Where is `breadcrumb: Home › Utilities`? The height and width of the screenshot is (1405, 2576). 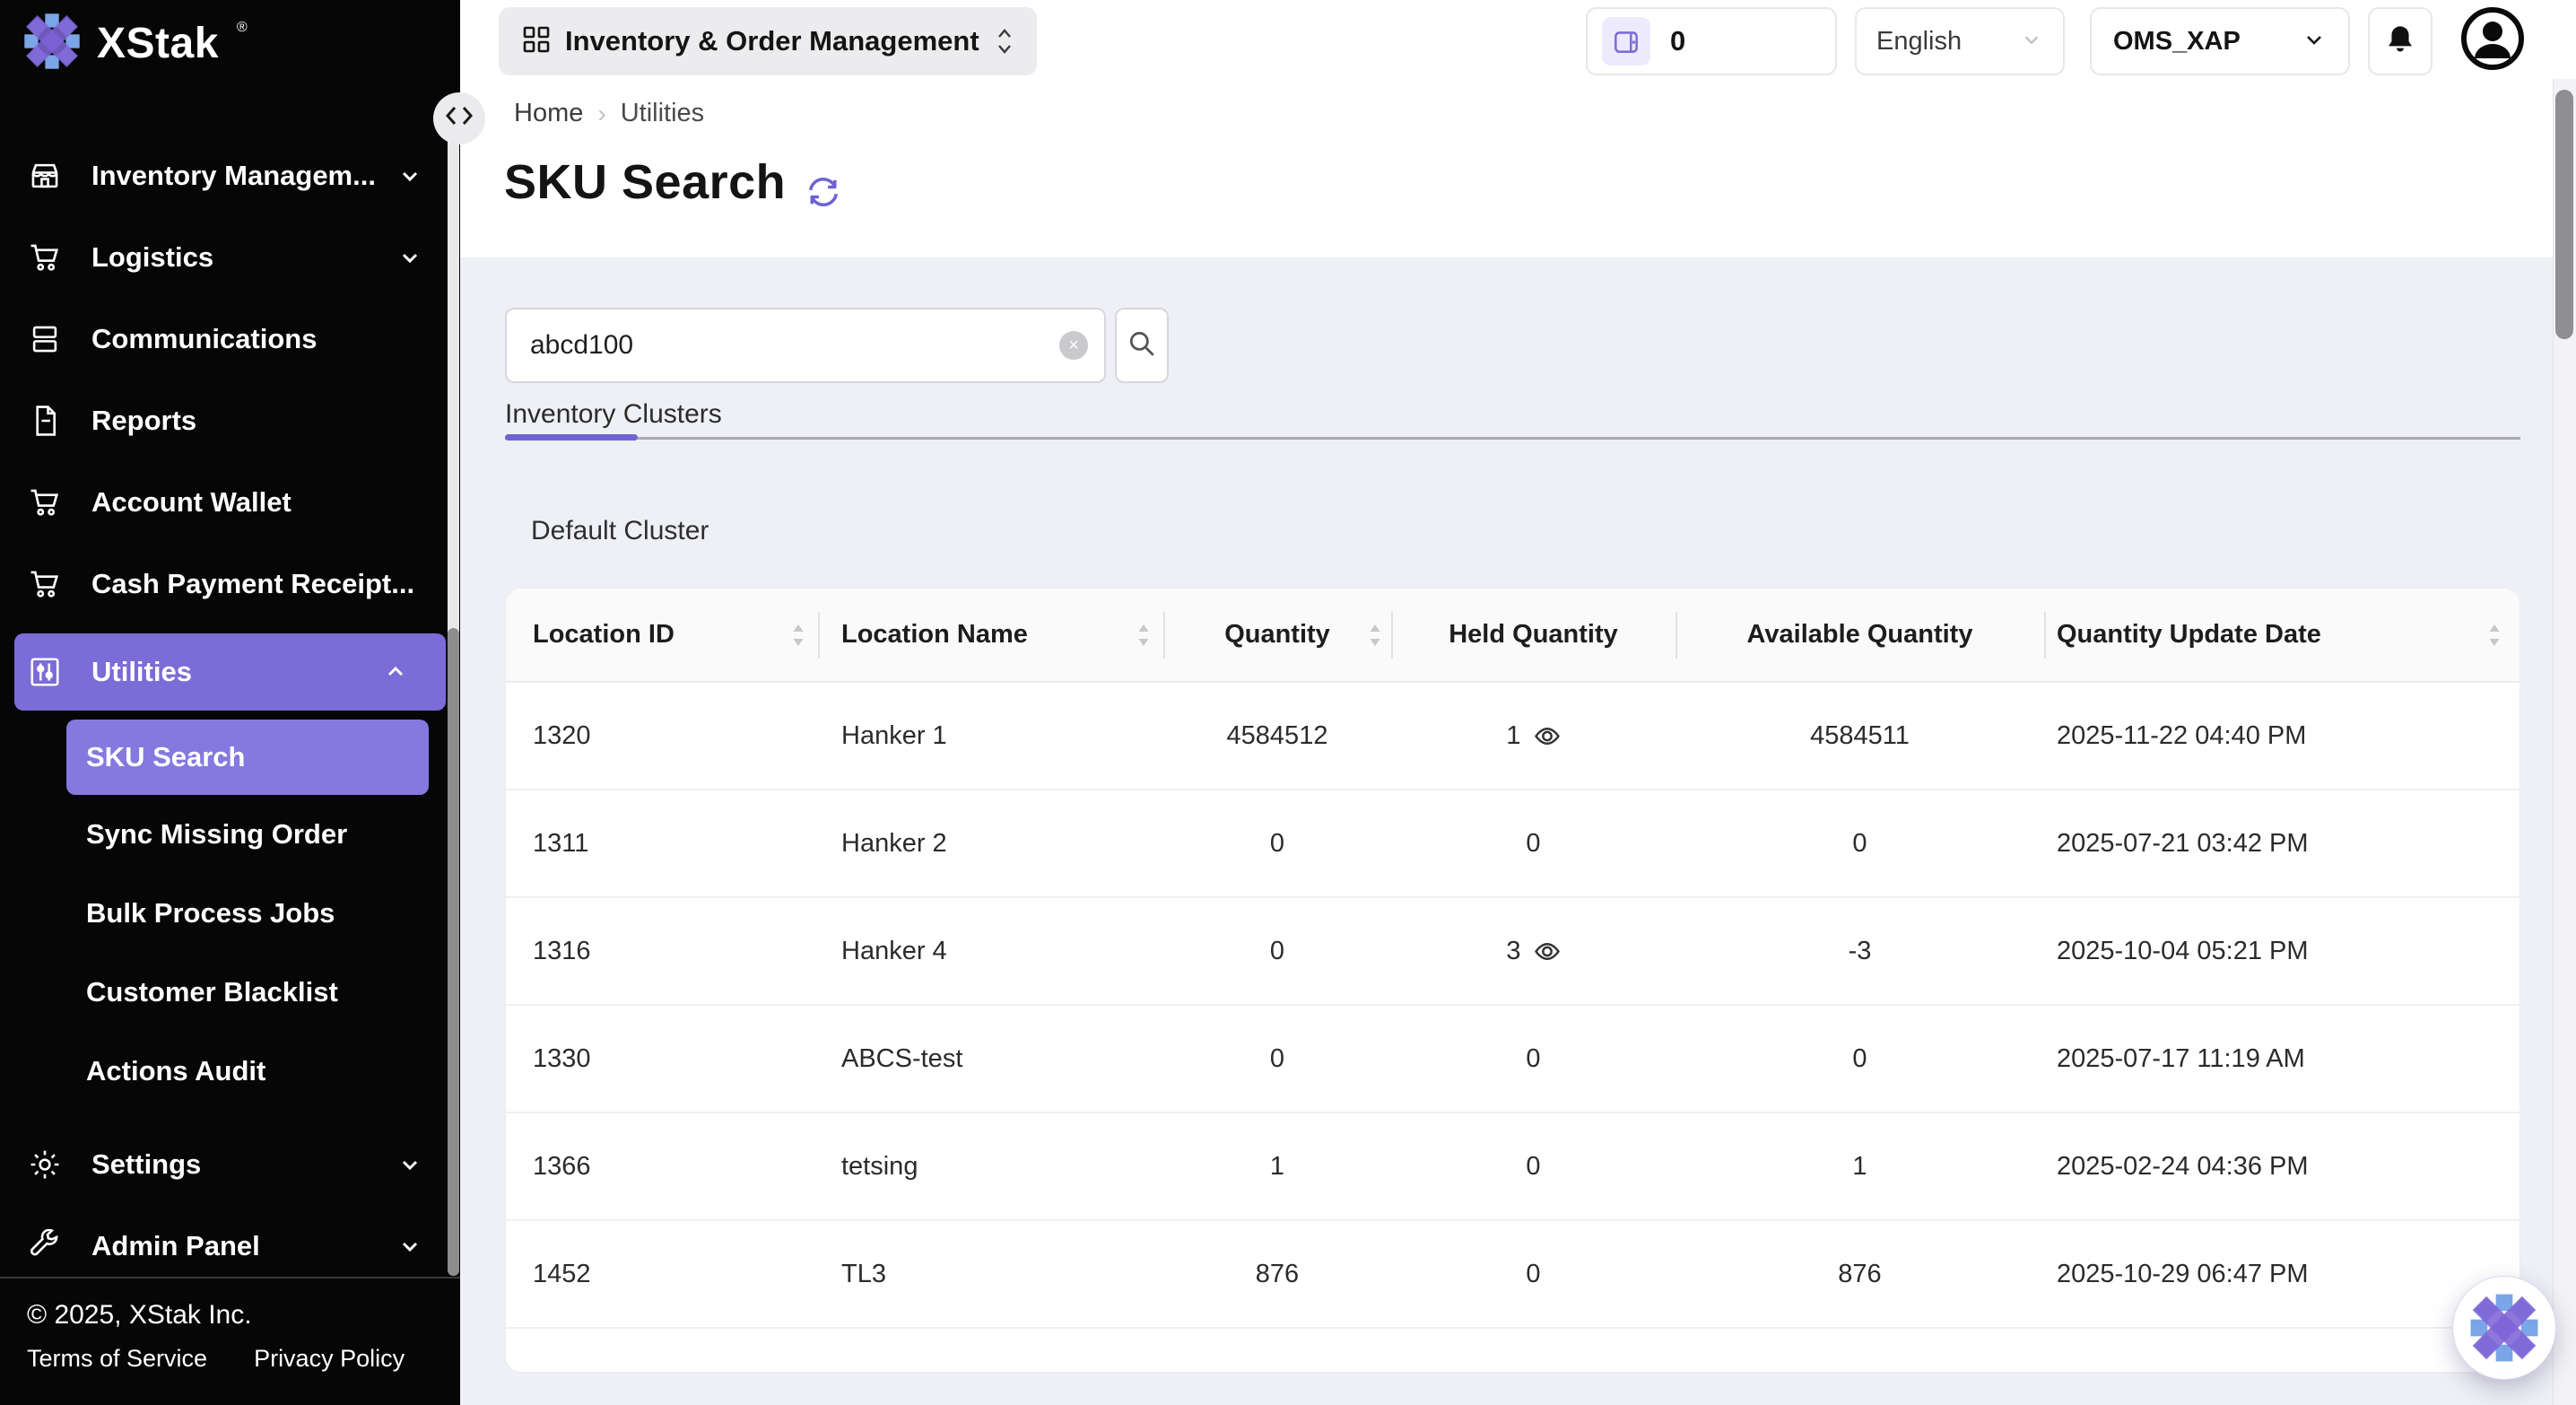 breadcrumb: Home › Utilities is located at coordinates (609, 113).